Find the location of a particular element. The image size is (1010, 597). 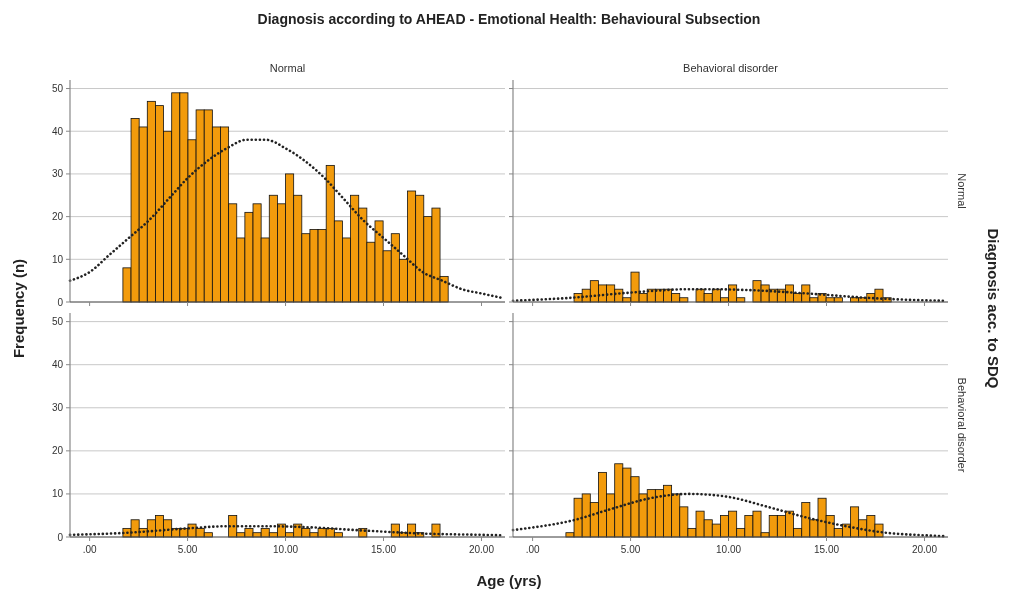

text: Diagnosis acc. to SDQ is located at coordinates (993, 308).